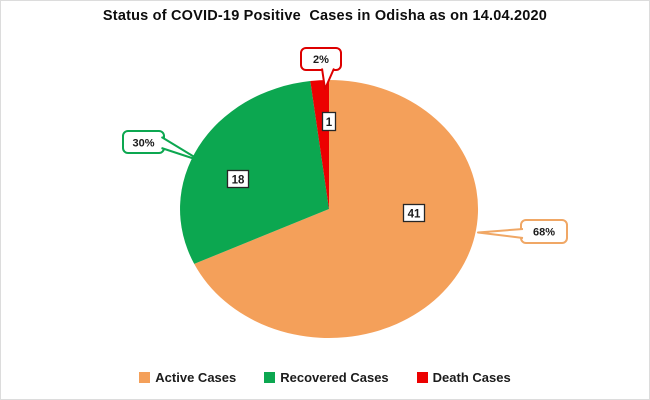 This screenshot has width=650, height=400. What do you see at coordinates (471, 377) in the screenshot?
I see `legend-label-death: Death Cases` at bounding box center [471, 377].